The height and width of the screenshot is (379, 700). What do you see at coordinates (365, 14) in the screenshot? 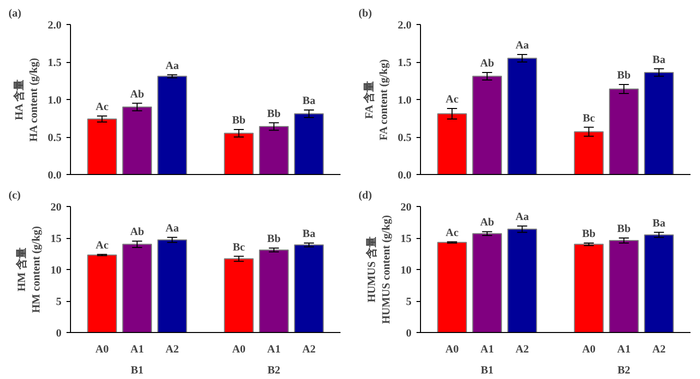
I see `chart-title: (b)` at bounding box center [365, 14].